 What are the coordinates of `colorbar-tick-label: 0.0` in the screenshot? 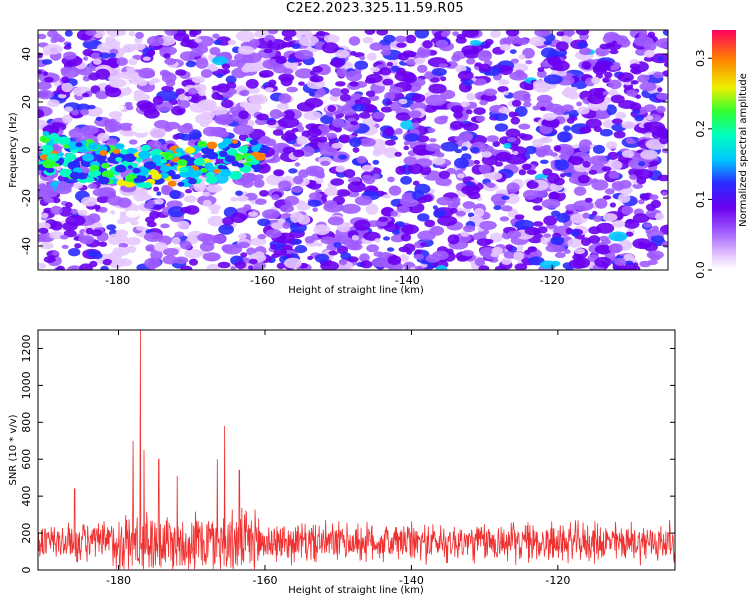 It's located at (700, 270).